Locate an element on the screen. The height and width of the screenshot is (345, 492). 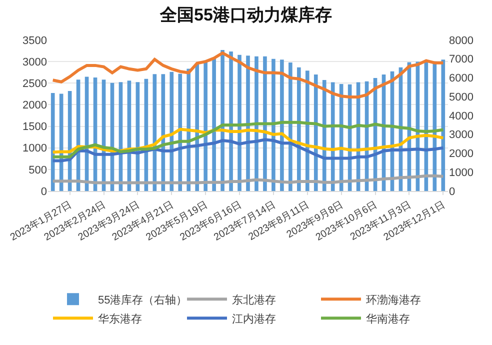
legend-label: 55港库存（右轴） is located at coordinates (143, 299).